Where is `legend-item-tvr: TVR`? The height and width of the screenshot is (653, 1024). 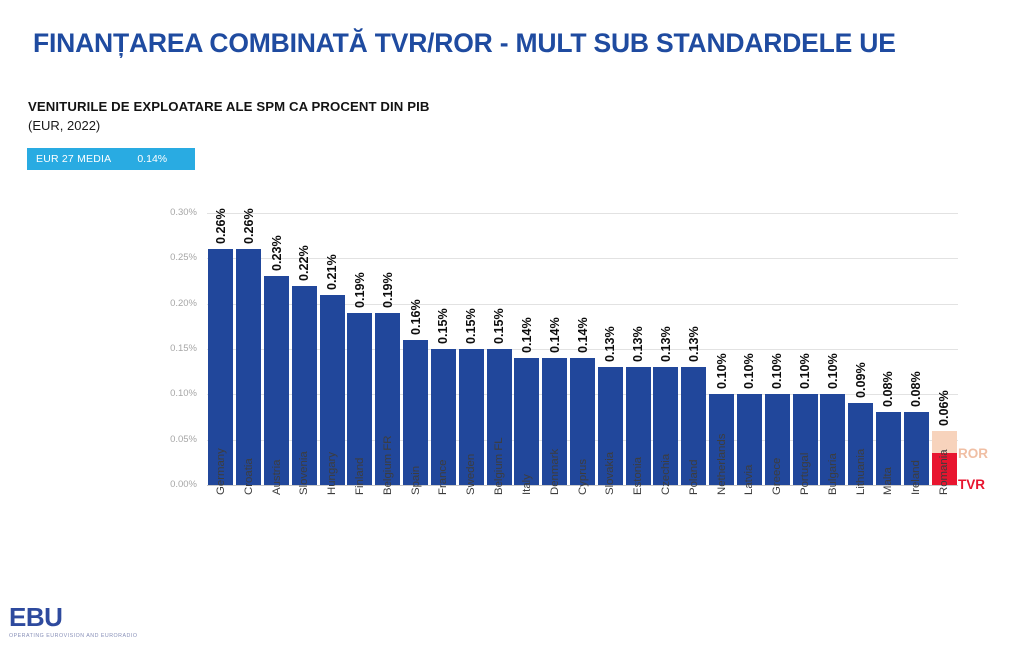 legend-item-tvr: TVR is located at coordinates (971, 484).